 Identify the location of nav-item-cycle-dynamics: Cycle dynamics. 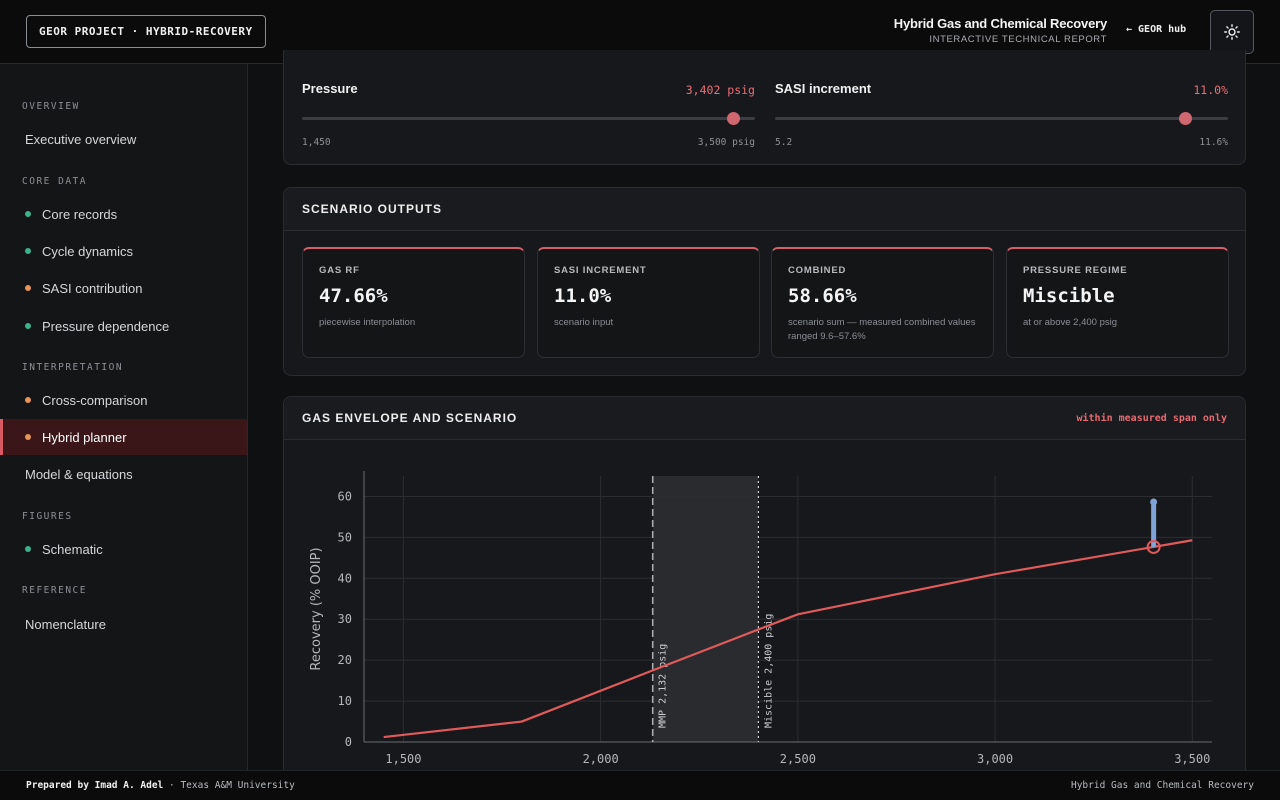
(123, 251).